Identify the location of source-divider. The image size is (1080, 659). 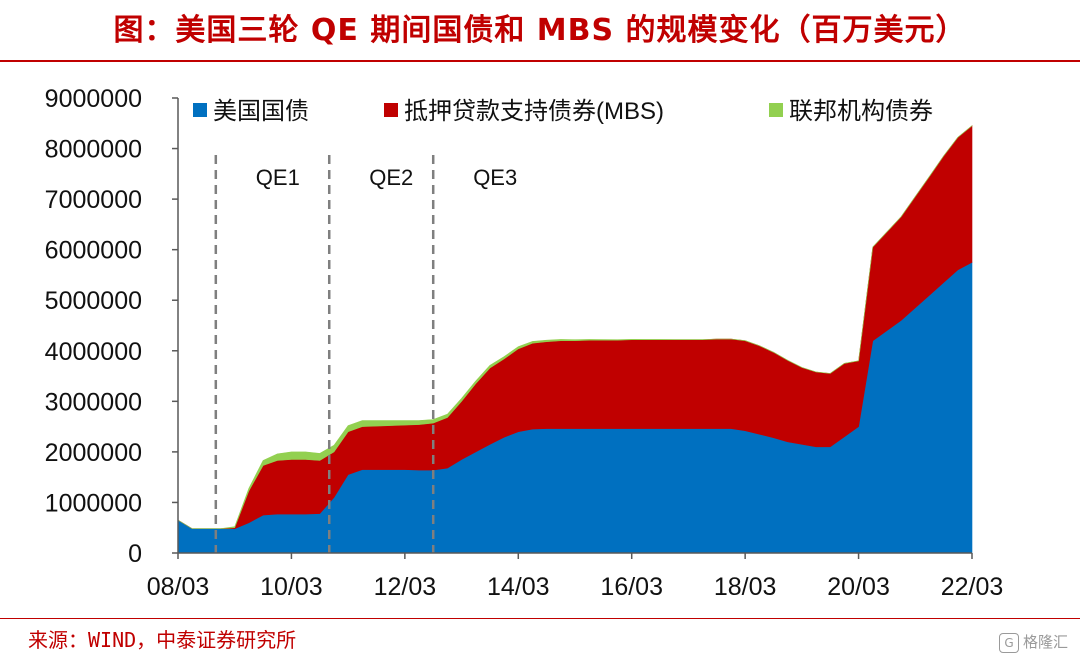
(540, 618).